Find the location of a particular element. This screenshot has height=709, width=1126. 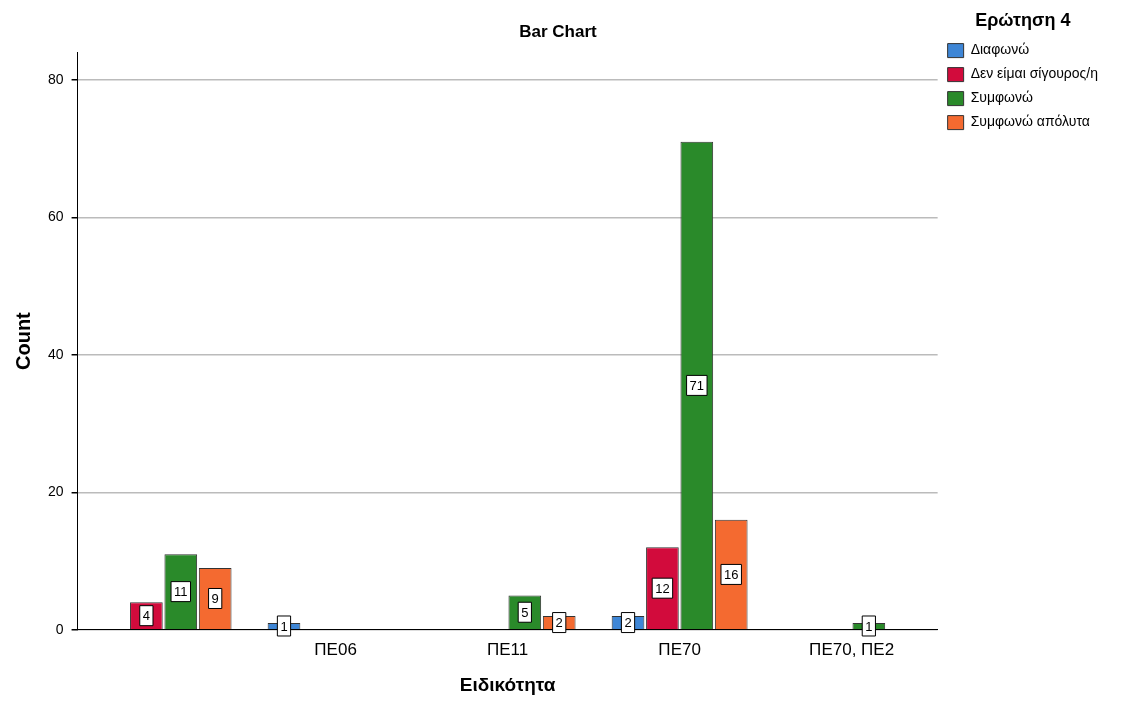

legend-label: Διαφωνώ is located at coordinates (1000, 49).